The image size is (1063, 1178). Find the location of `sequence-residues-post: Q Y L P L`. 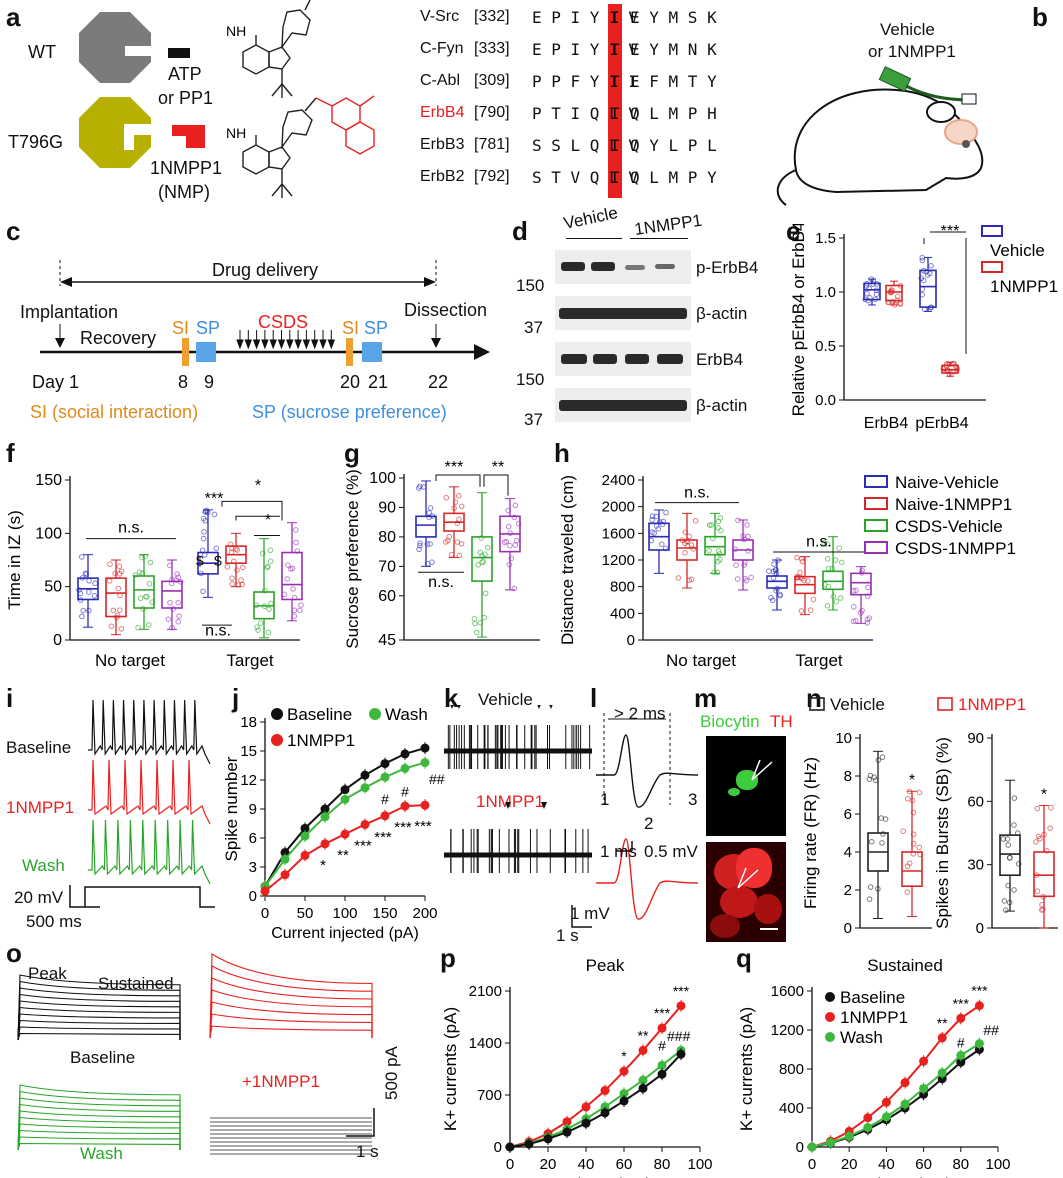

sequence-residues-post: Q Y L P L is located at coordinates (673, 145).